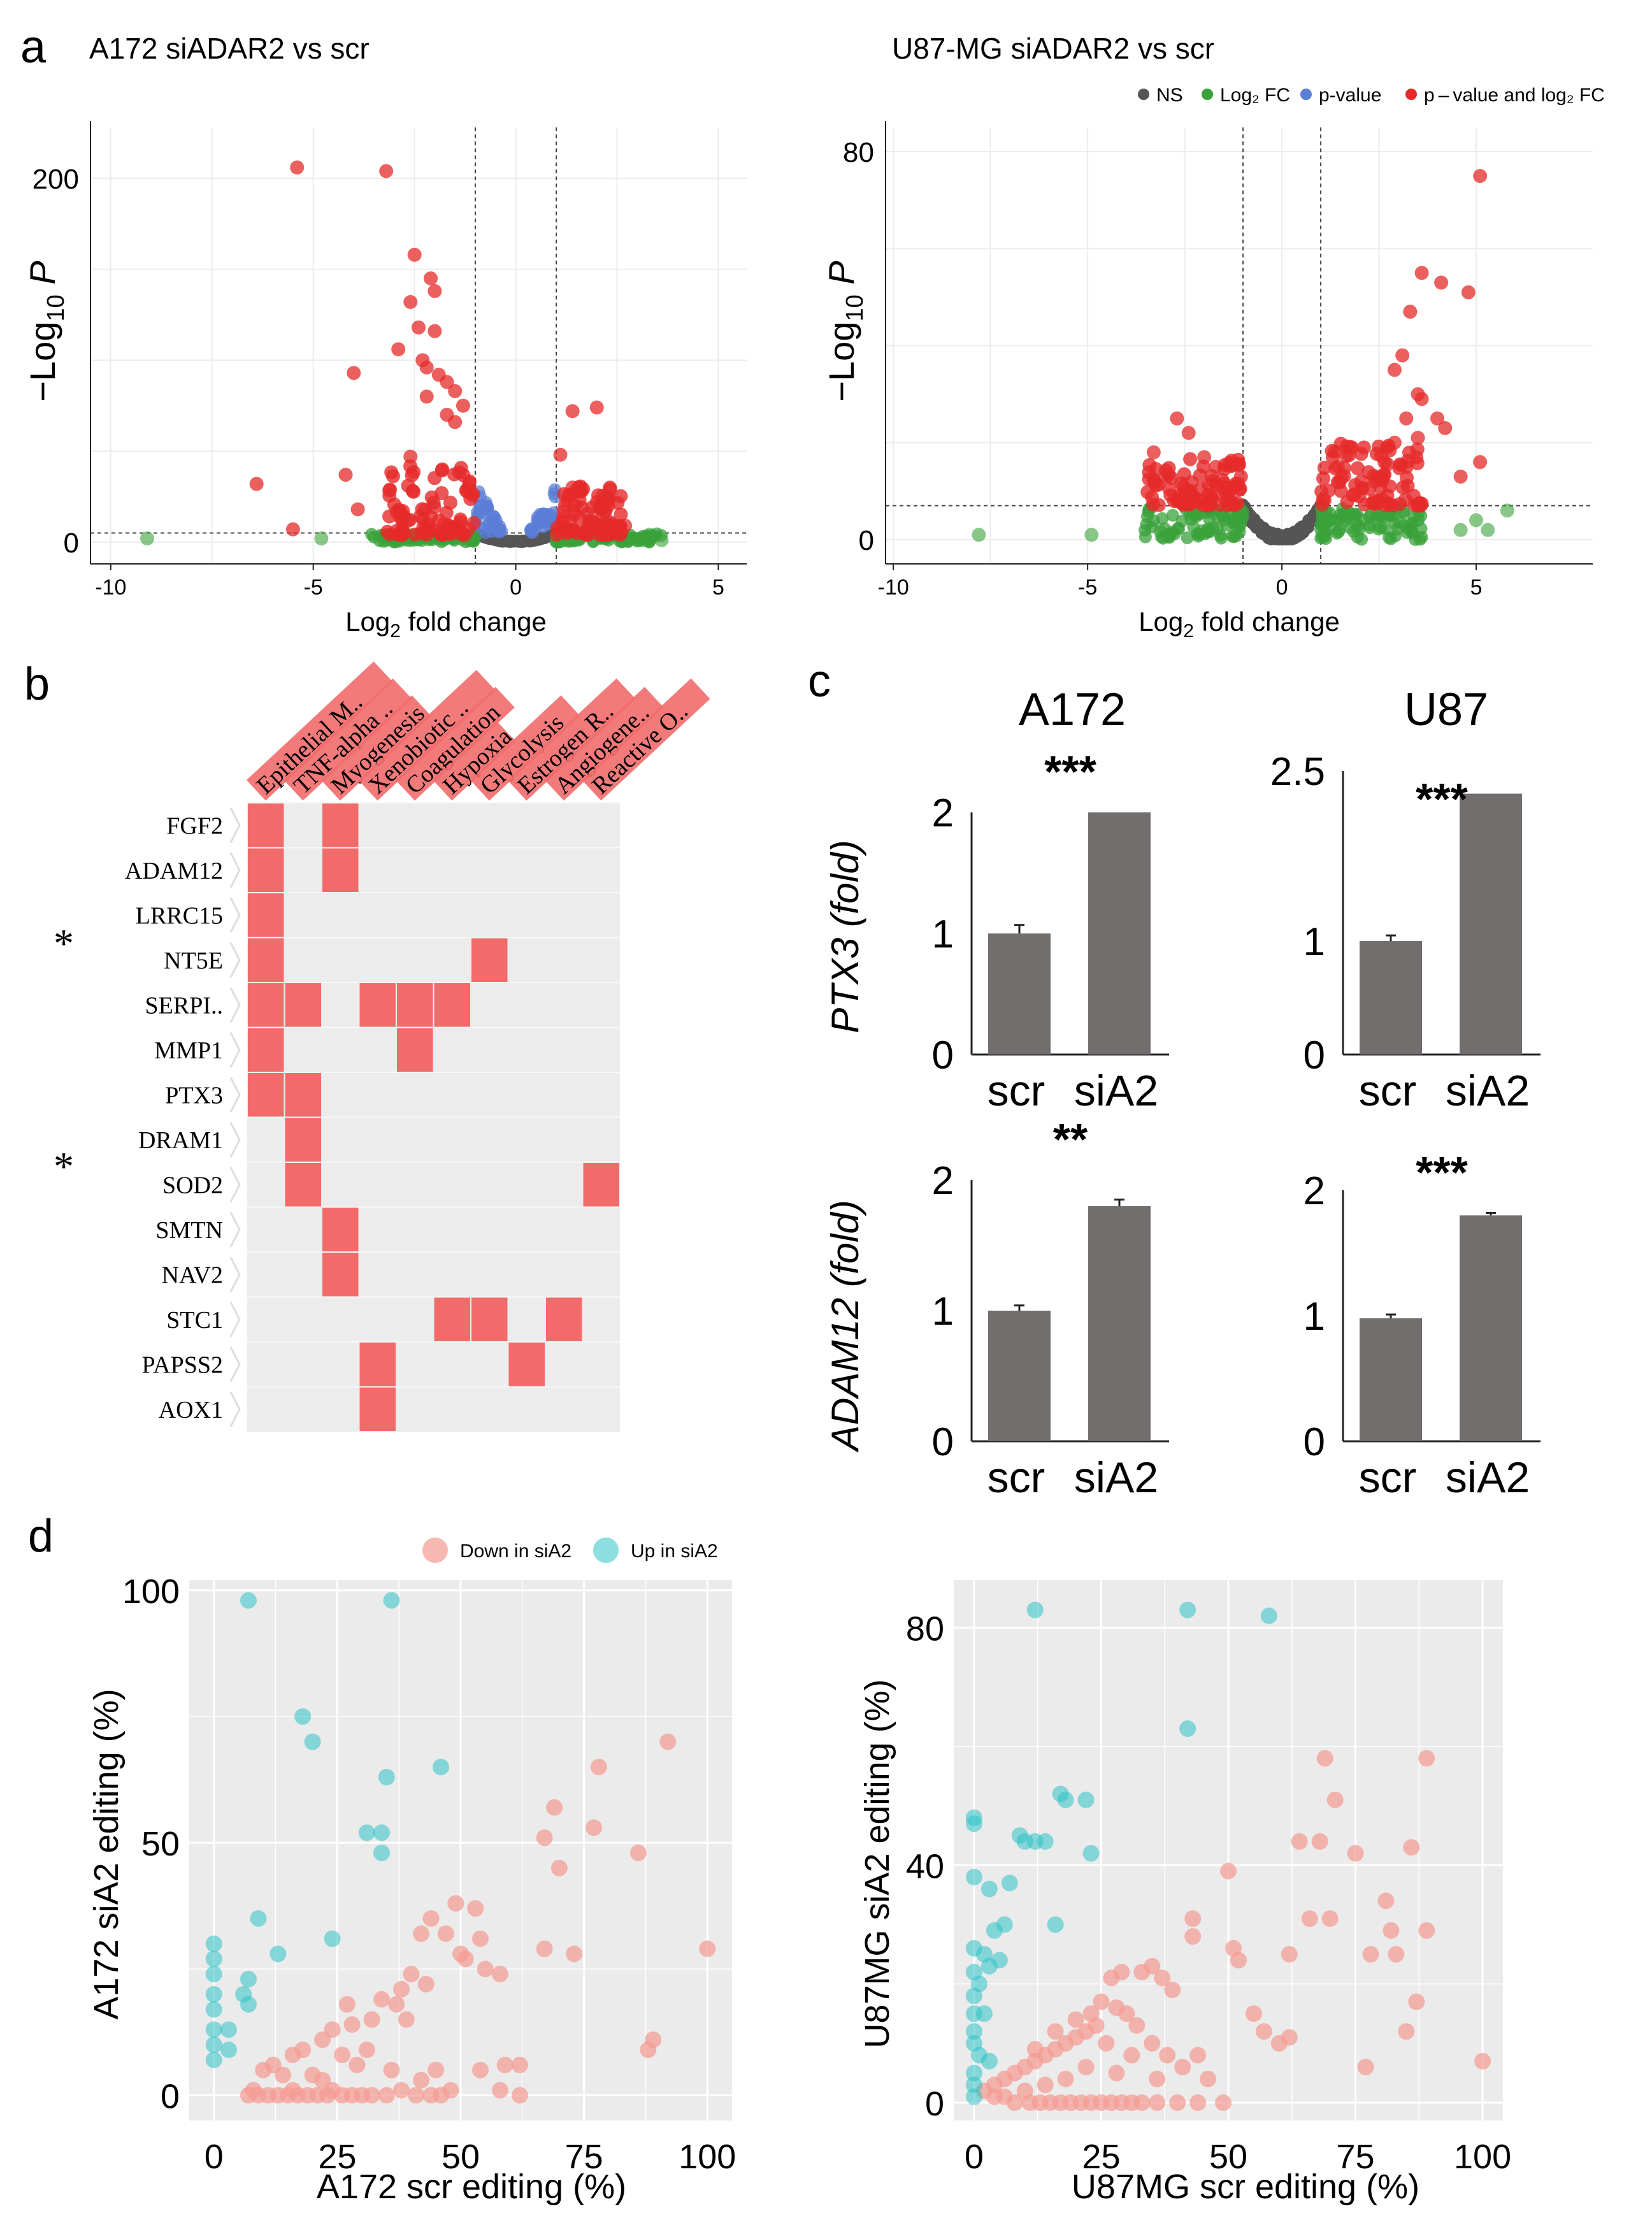 The width and height of the screenshot is (1652, 2218). I want to click on scatter-u87-x-tick-label: 50, so click(1228, 2157).